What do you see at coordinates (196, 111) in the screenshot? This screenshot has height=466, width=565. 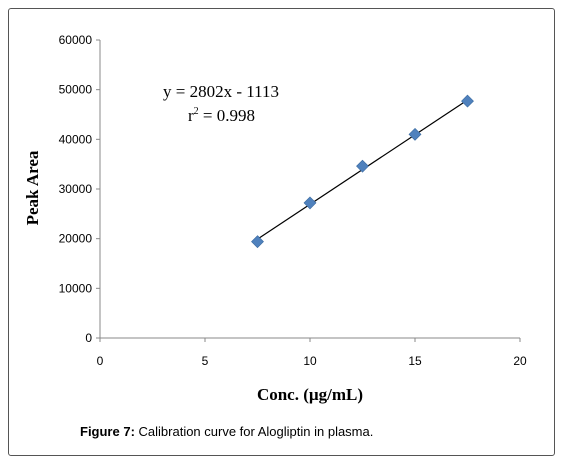 I see `r-squared-superscript: 2` at bounding box center [196, 111].